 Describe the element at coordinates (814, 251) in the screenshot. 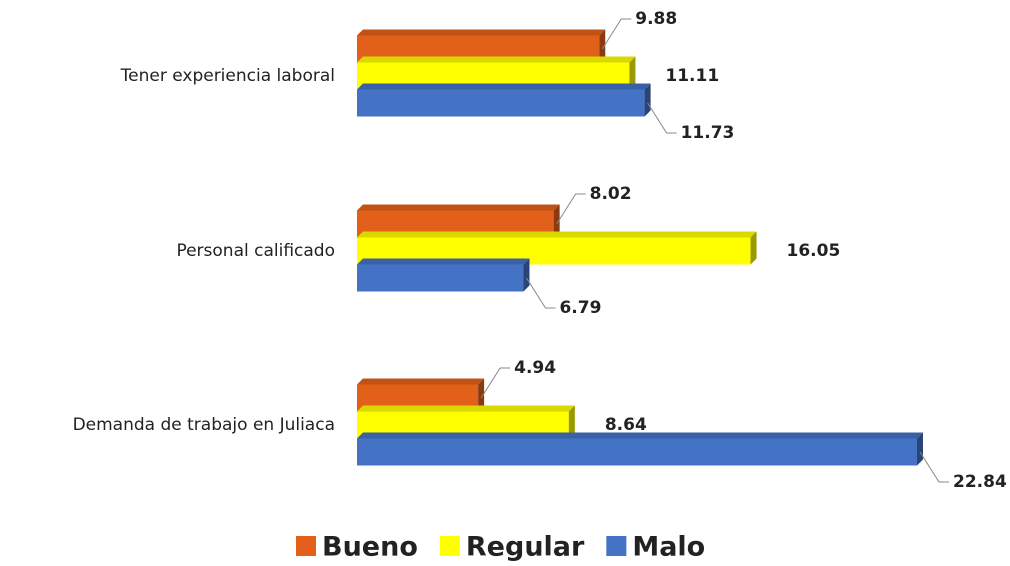

I see `value-label: 16.05` at that location.